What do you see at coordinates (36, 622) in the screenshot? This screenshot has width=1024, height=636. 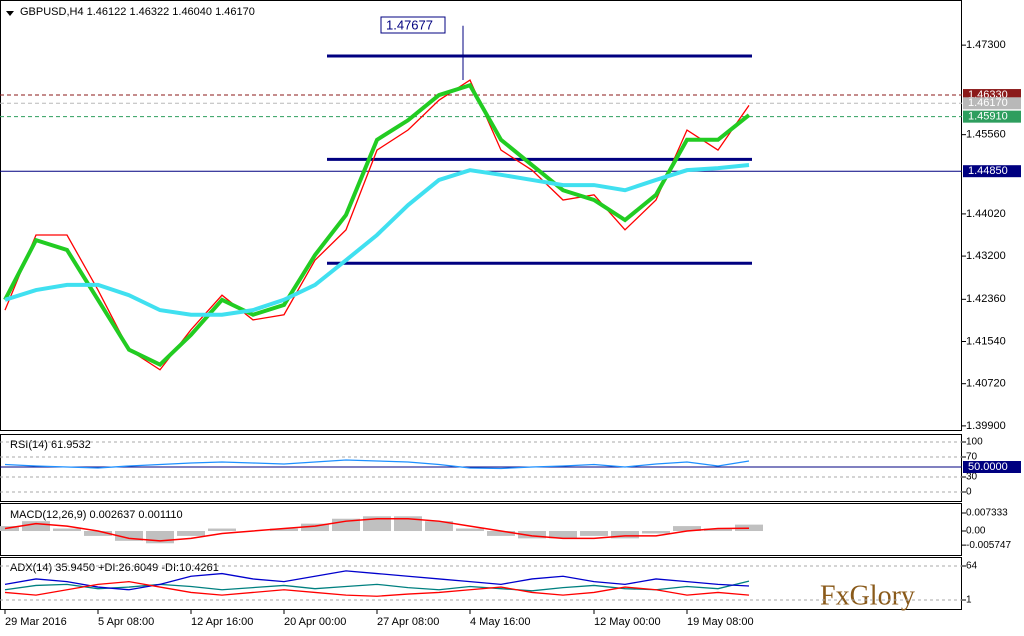 I see `x-tick-label: 29 Mar 2016` at bounding box center [36, 622].